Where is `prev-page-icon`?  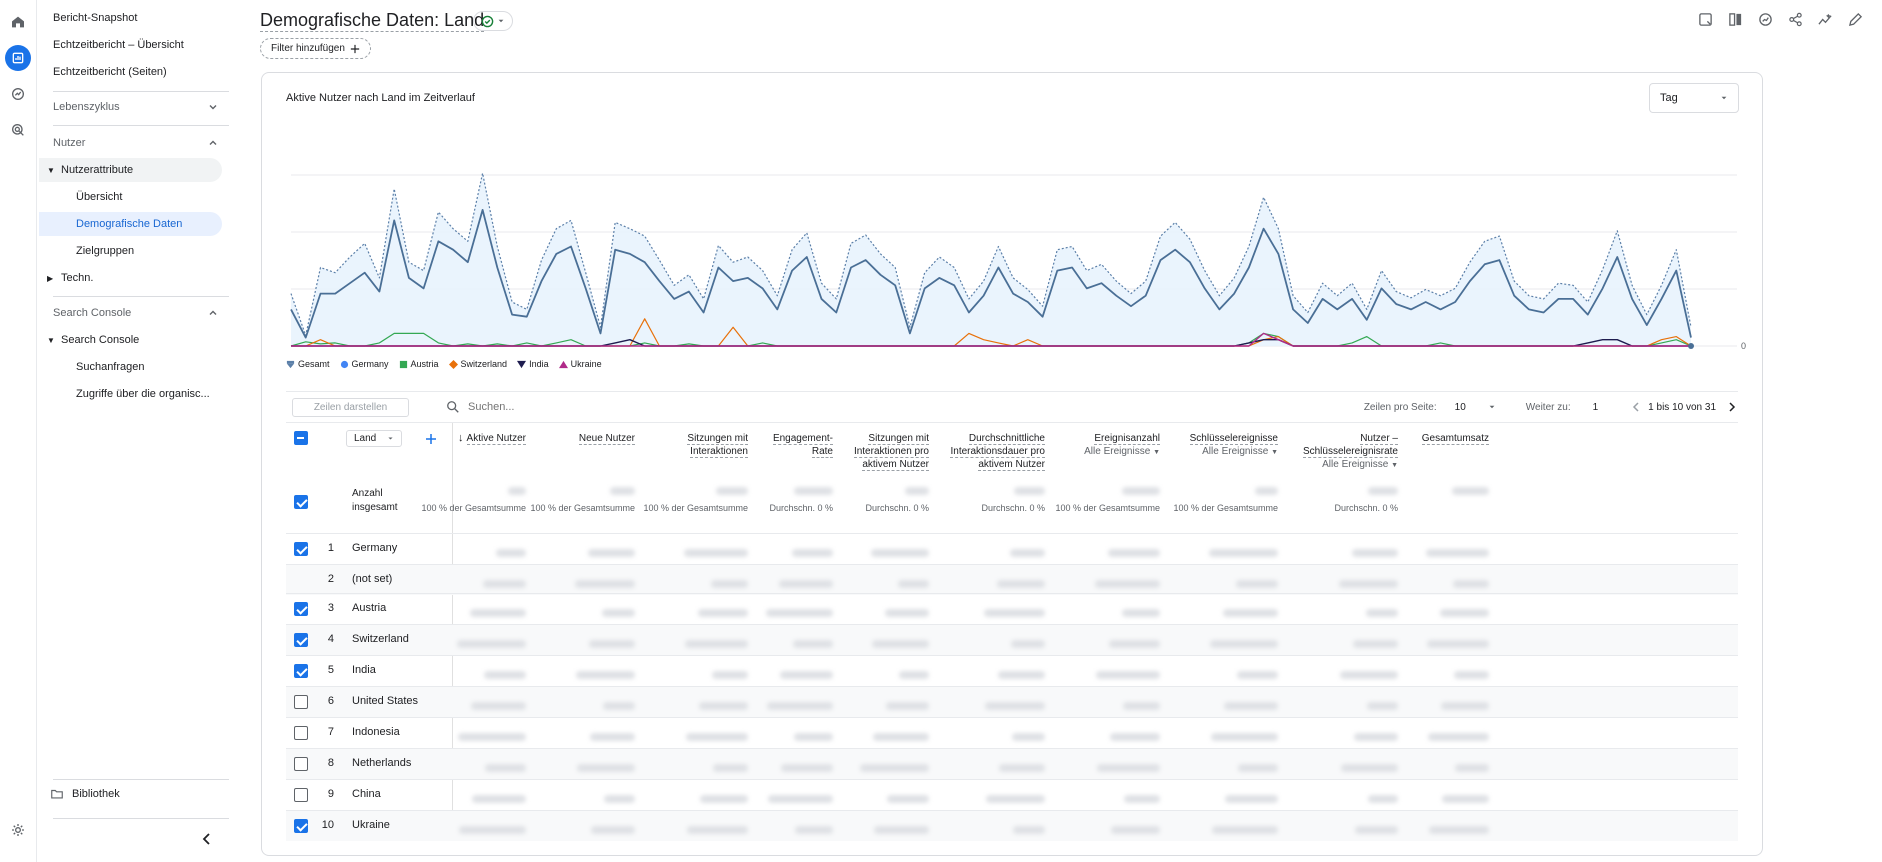
prev-page-icon is located at coordinates (1636, 407).